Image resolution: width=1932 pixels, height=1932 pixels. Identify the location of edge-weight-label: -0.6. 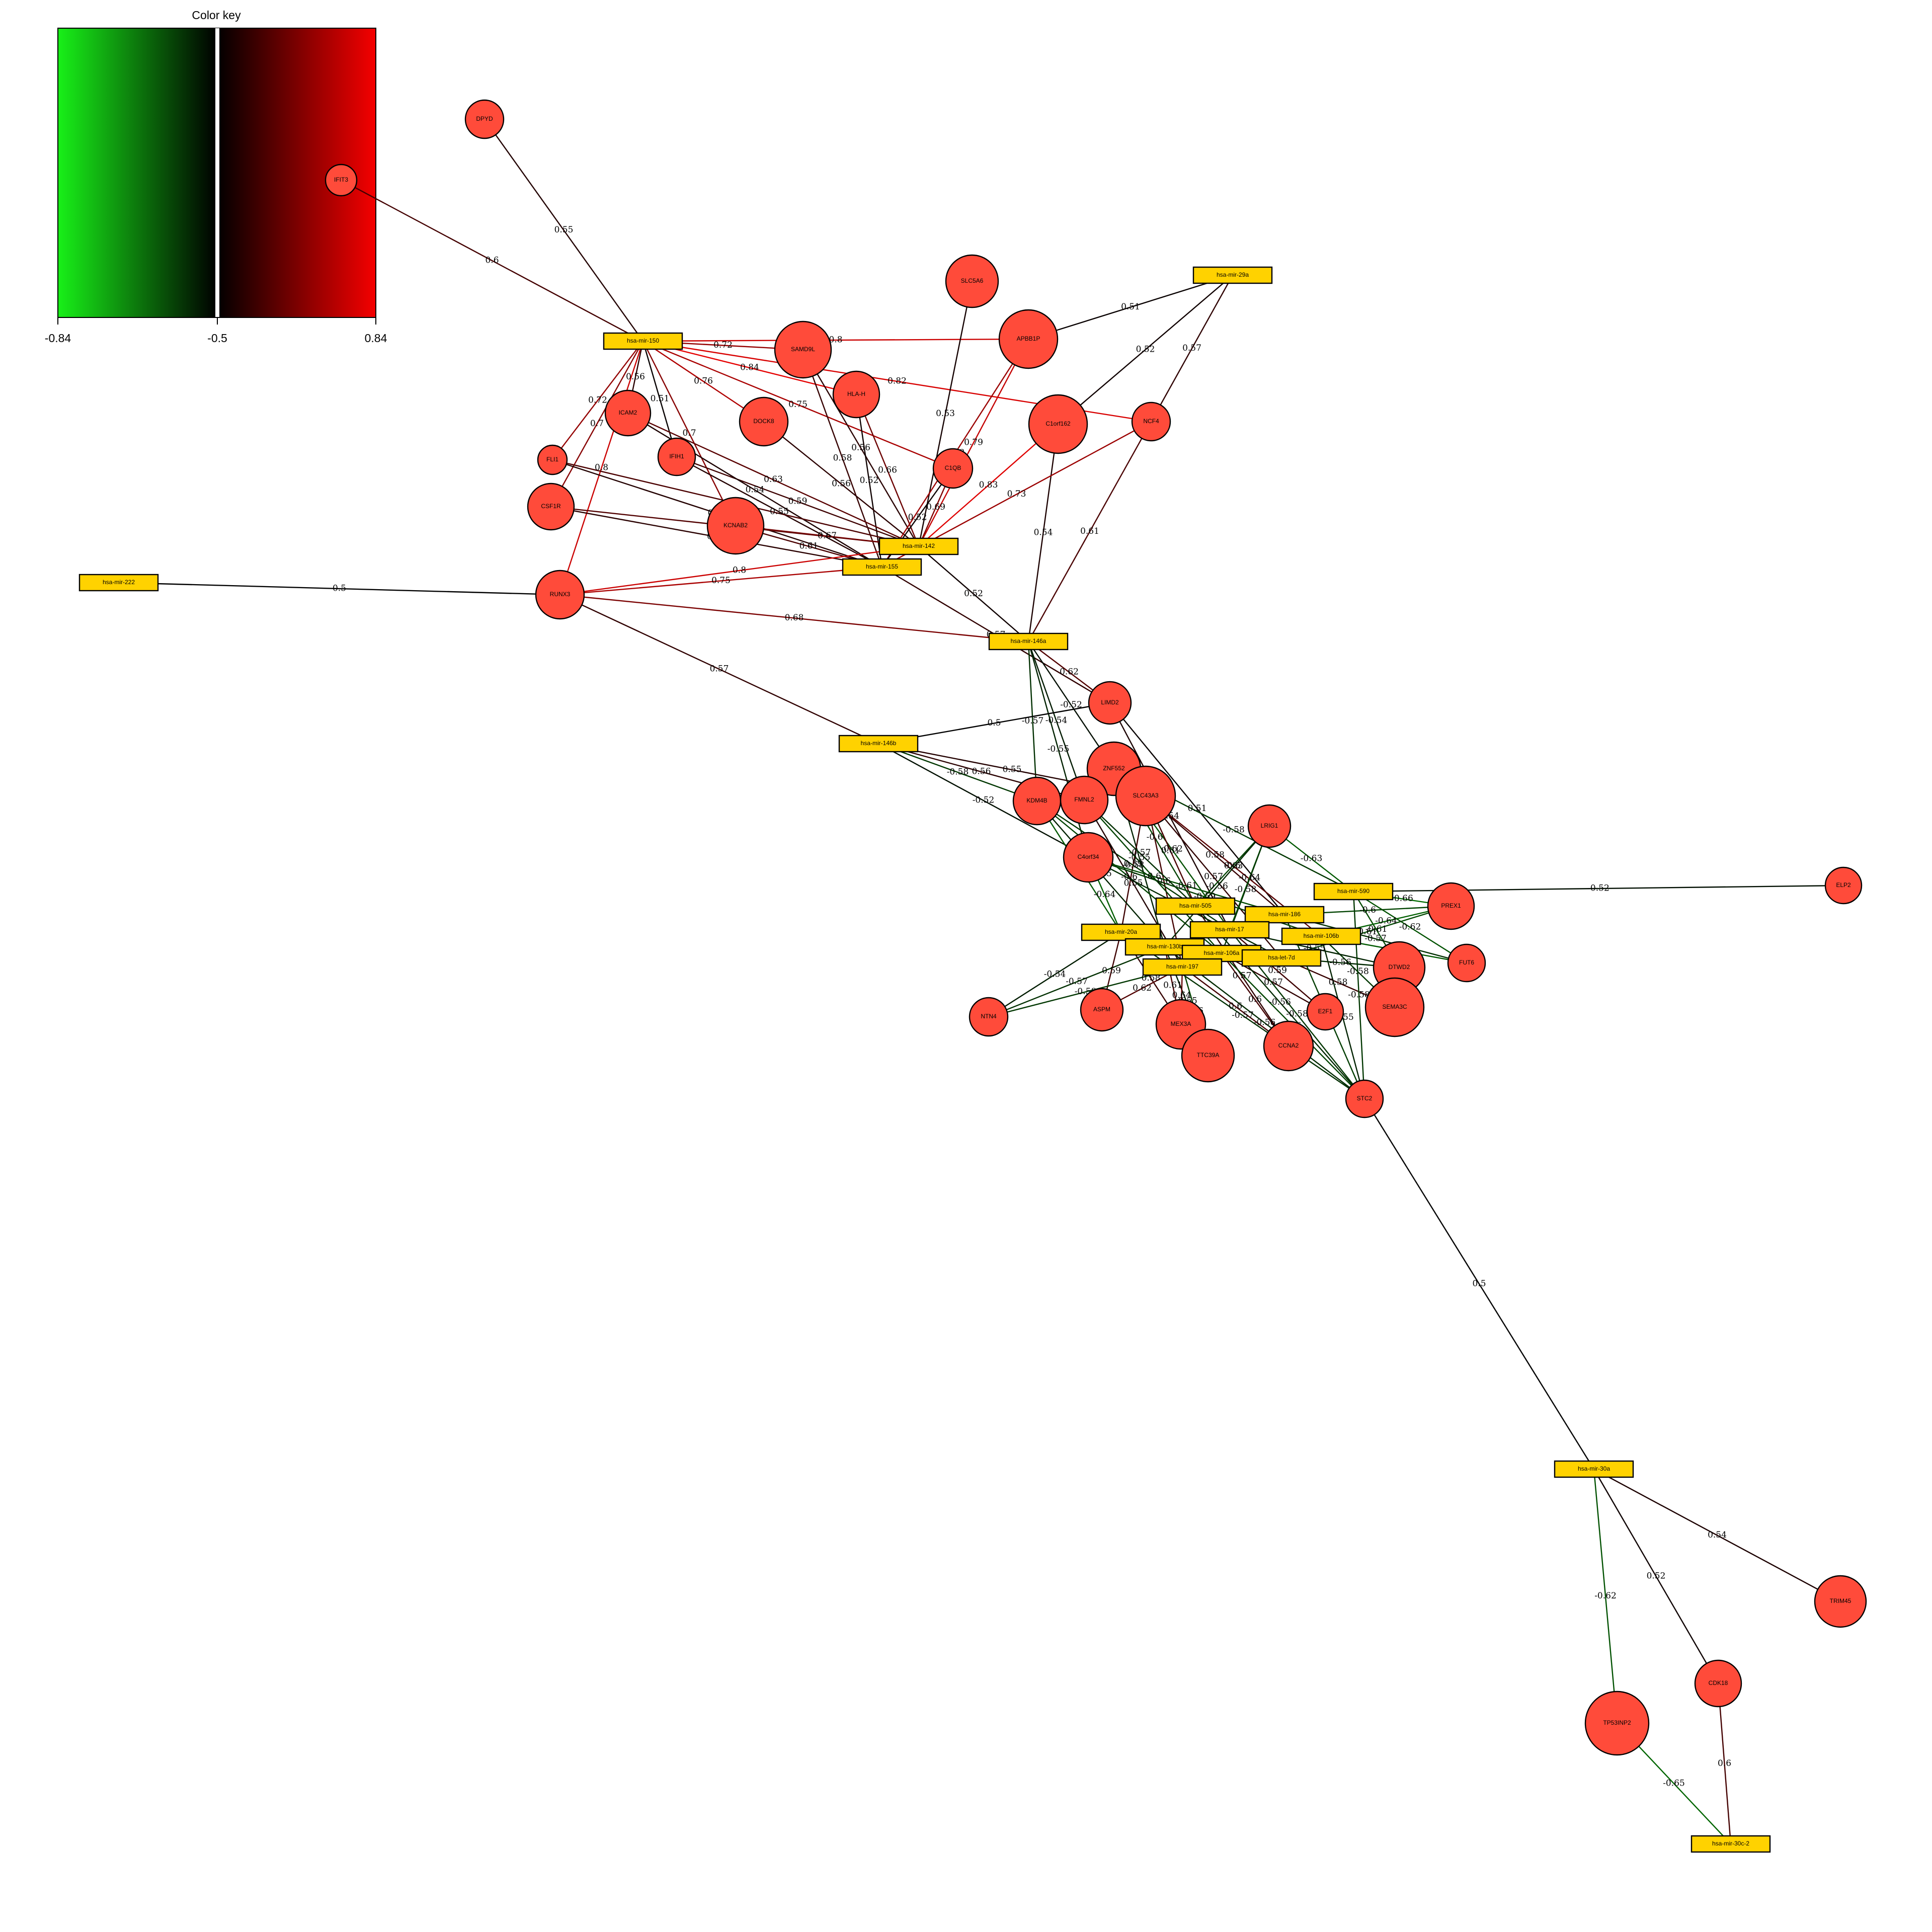
(1232, 866).